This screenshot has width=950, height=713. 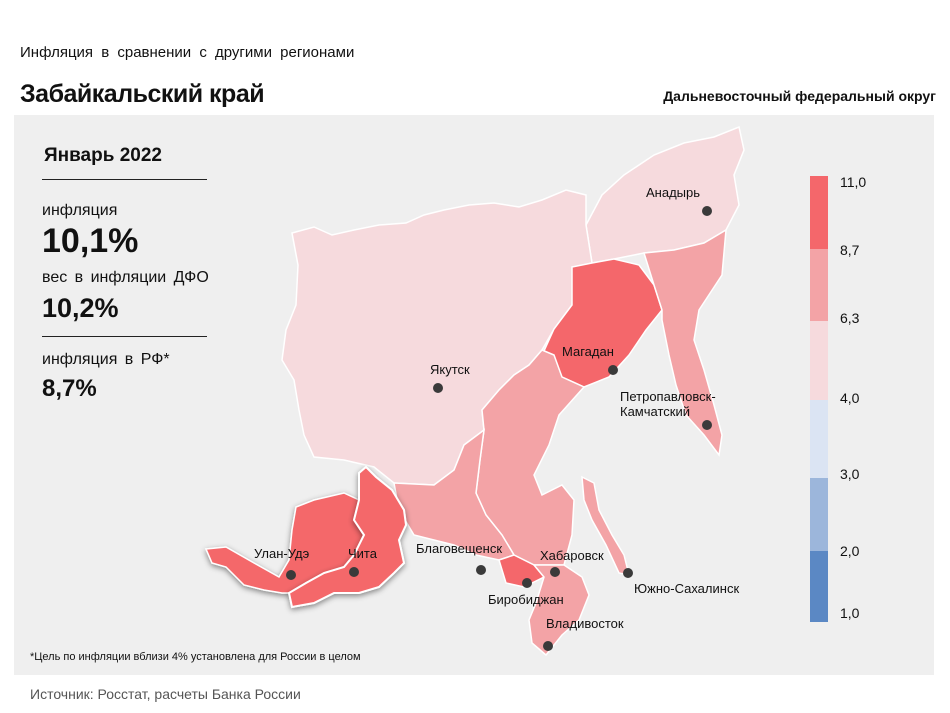 What do you see at coordinates (850, 474) in the screenshot?
I see `scale-label-3-0: 3,0` at bounding box center [850, 474].